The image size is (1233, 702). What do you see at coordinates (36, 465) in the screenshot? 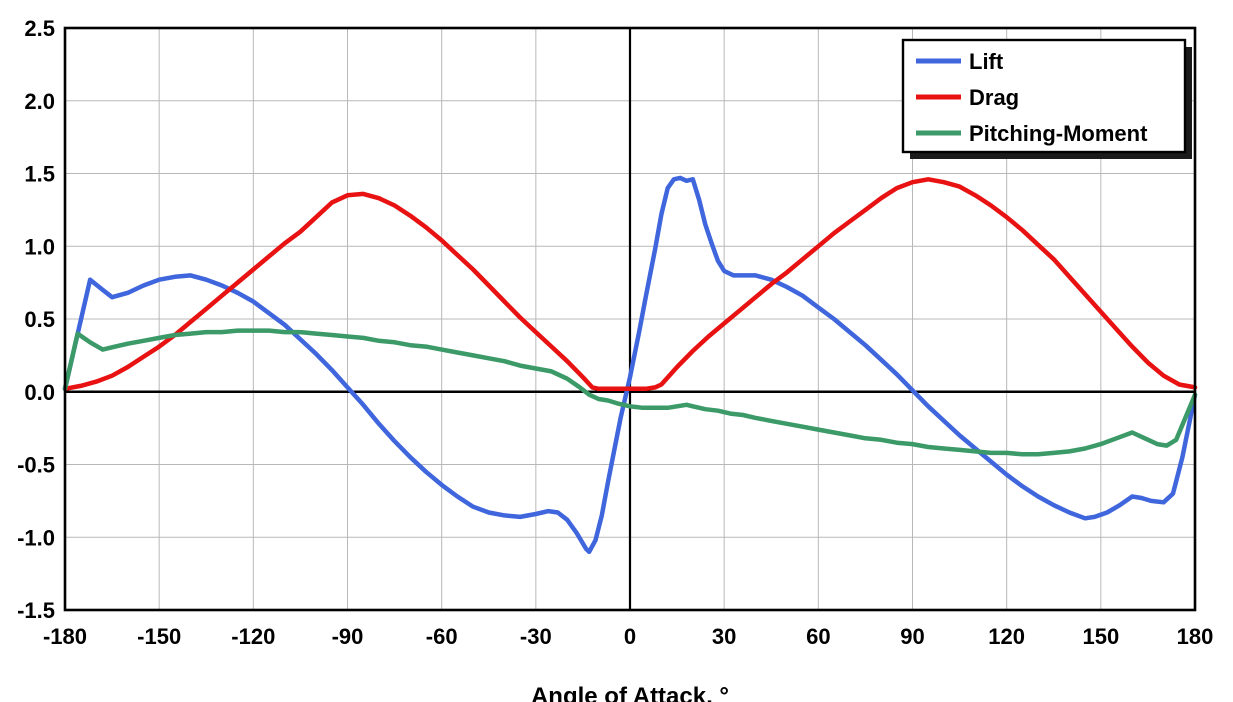
I see `y-tick-label: -0.5` at bounding box center [36, 465].